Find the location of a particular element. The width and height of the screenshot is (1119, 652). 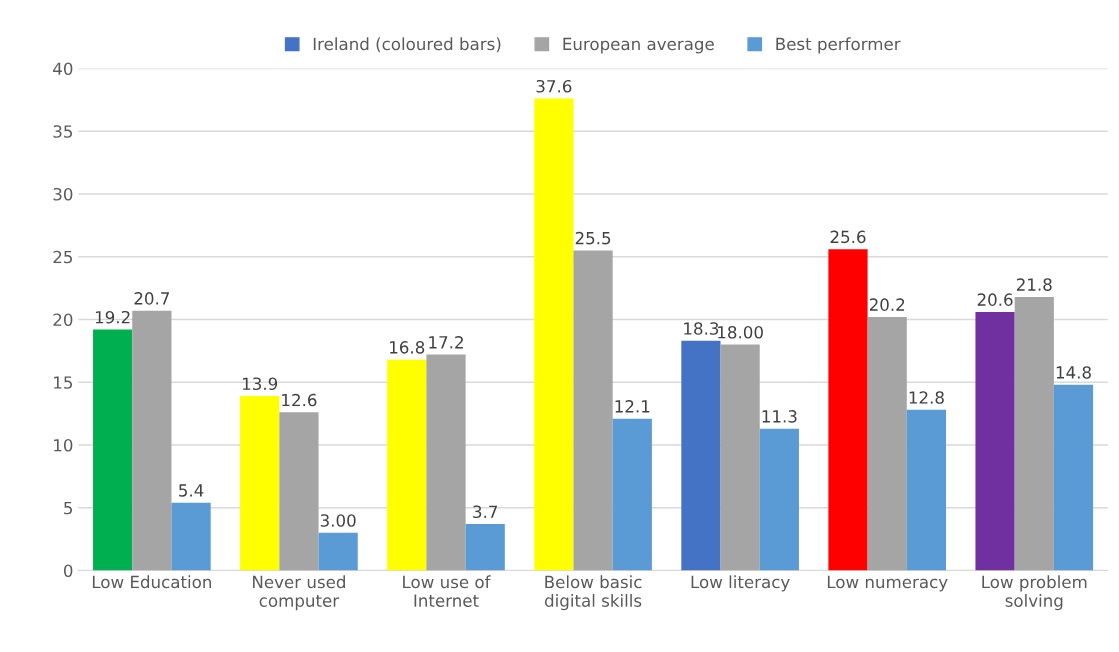

x-tick-label: Low Education is located at coordinates (151, 582).